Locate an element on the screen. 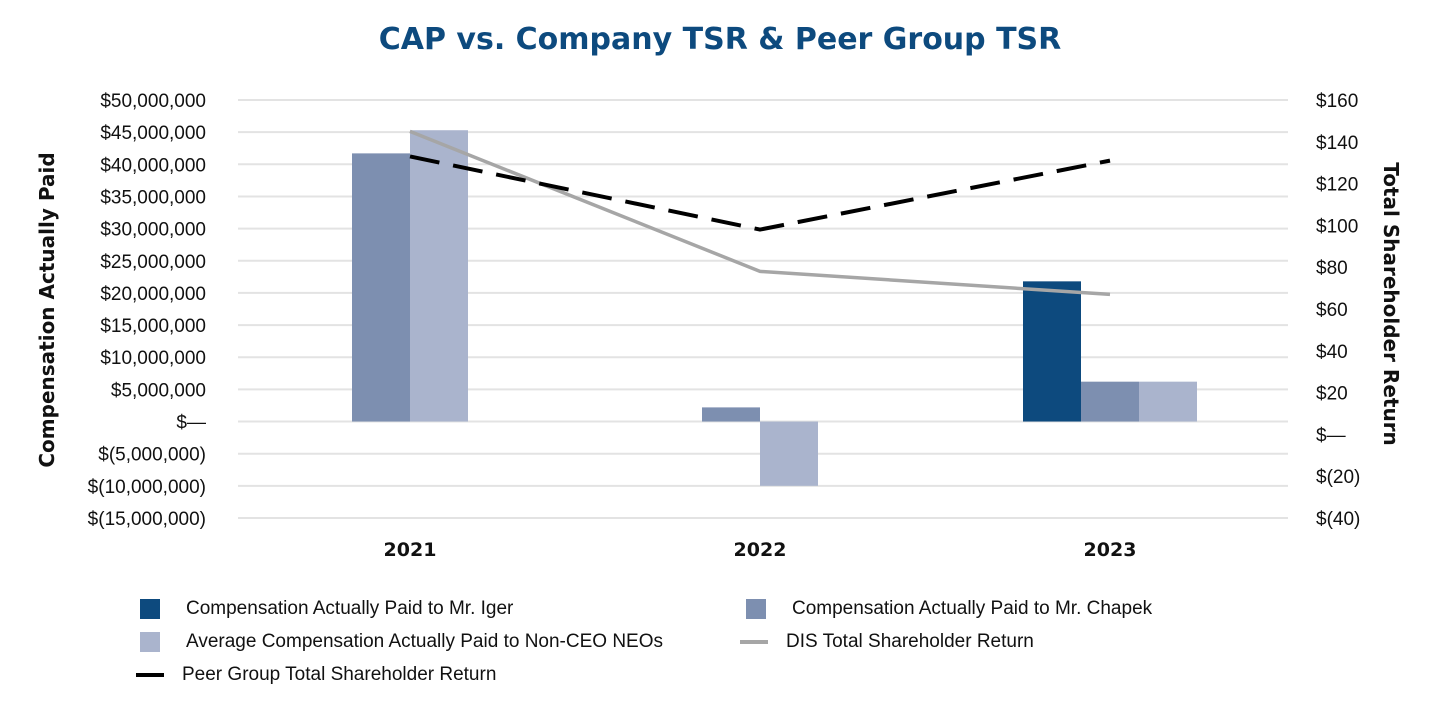 This screenshot has width=1440, height=728. right-axis-ticks: $160 $140 $120 $100 $80 $60 $40 $20 $— $(20) $(40) is located at coordinates (1338, 310).